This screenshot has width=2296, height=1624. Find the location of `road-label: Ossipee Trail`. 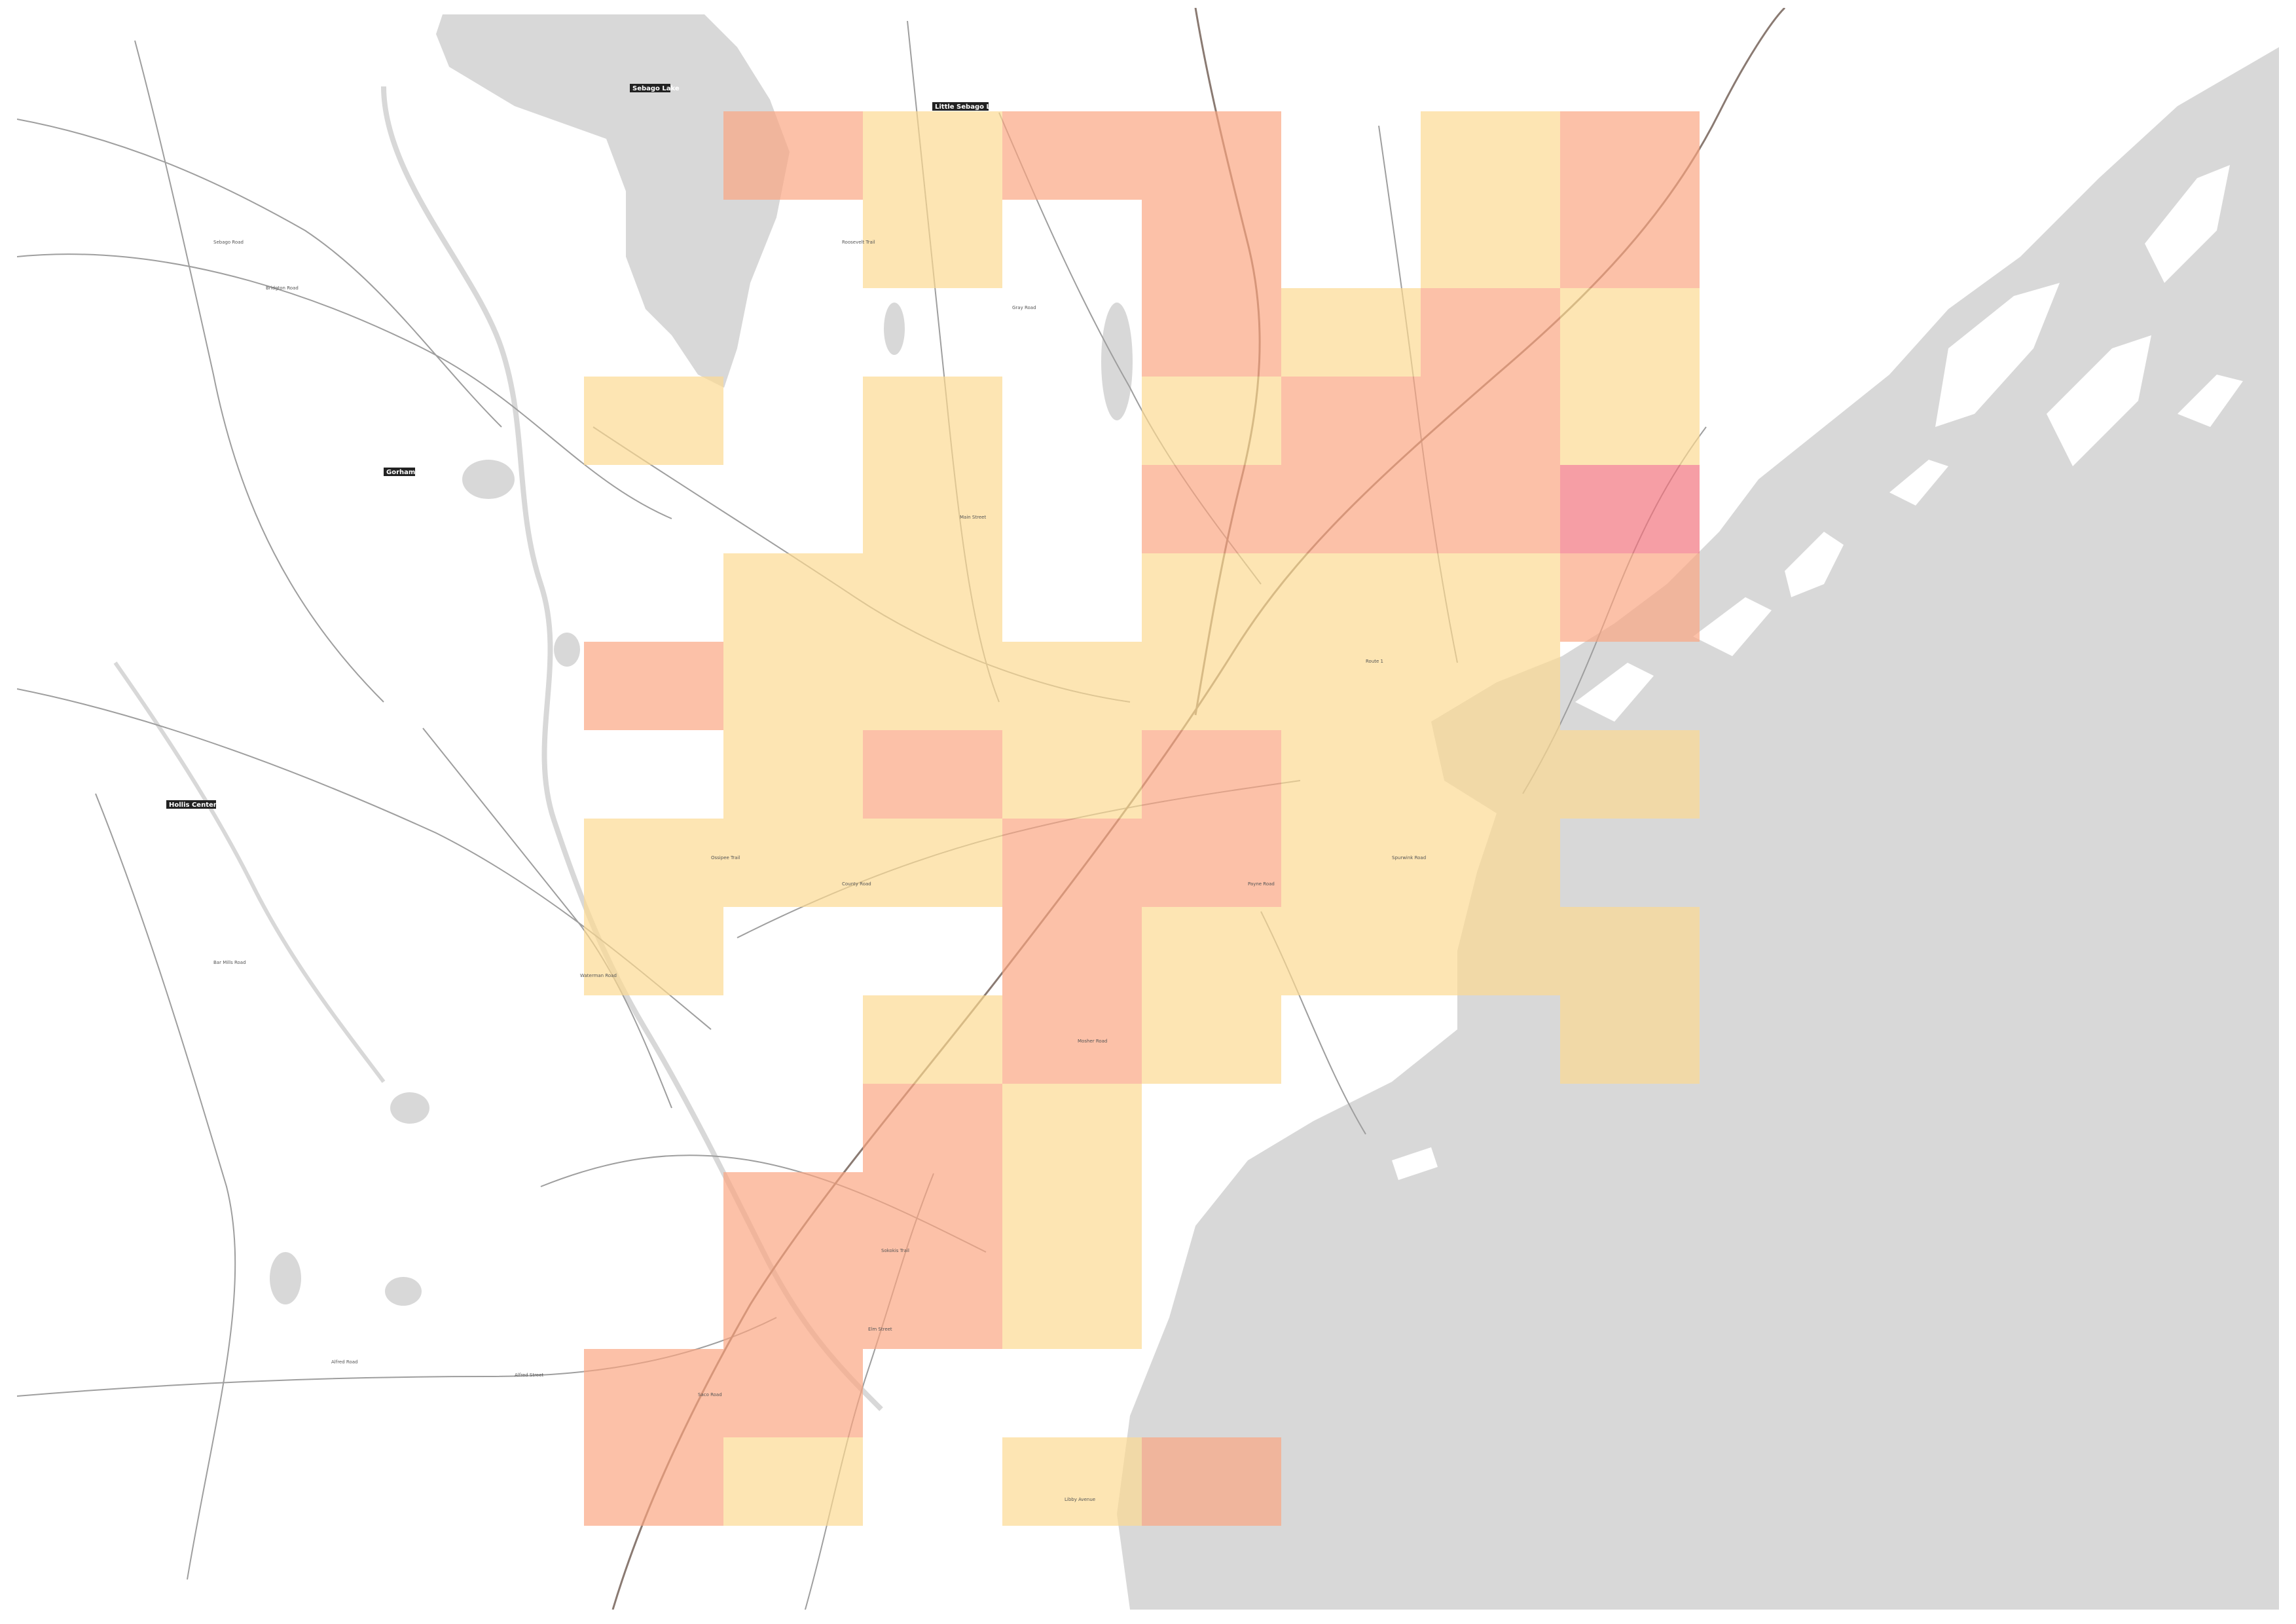

road-label: Ossipee Trail is located at coordinates (725, 857).